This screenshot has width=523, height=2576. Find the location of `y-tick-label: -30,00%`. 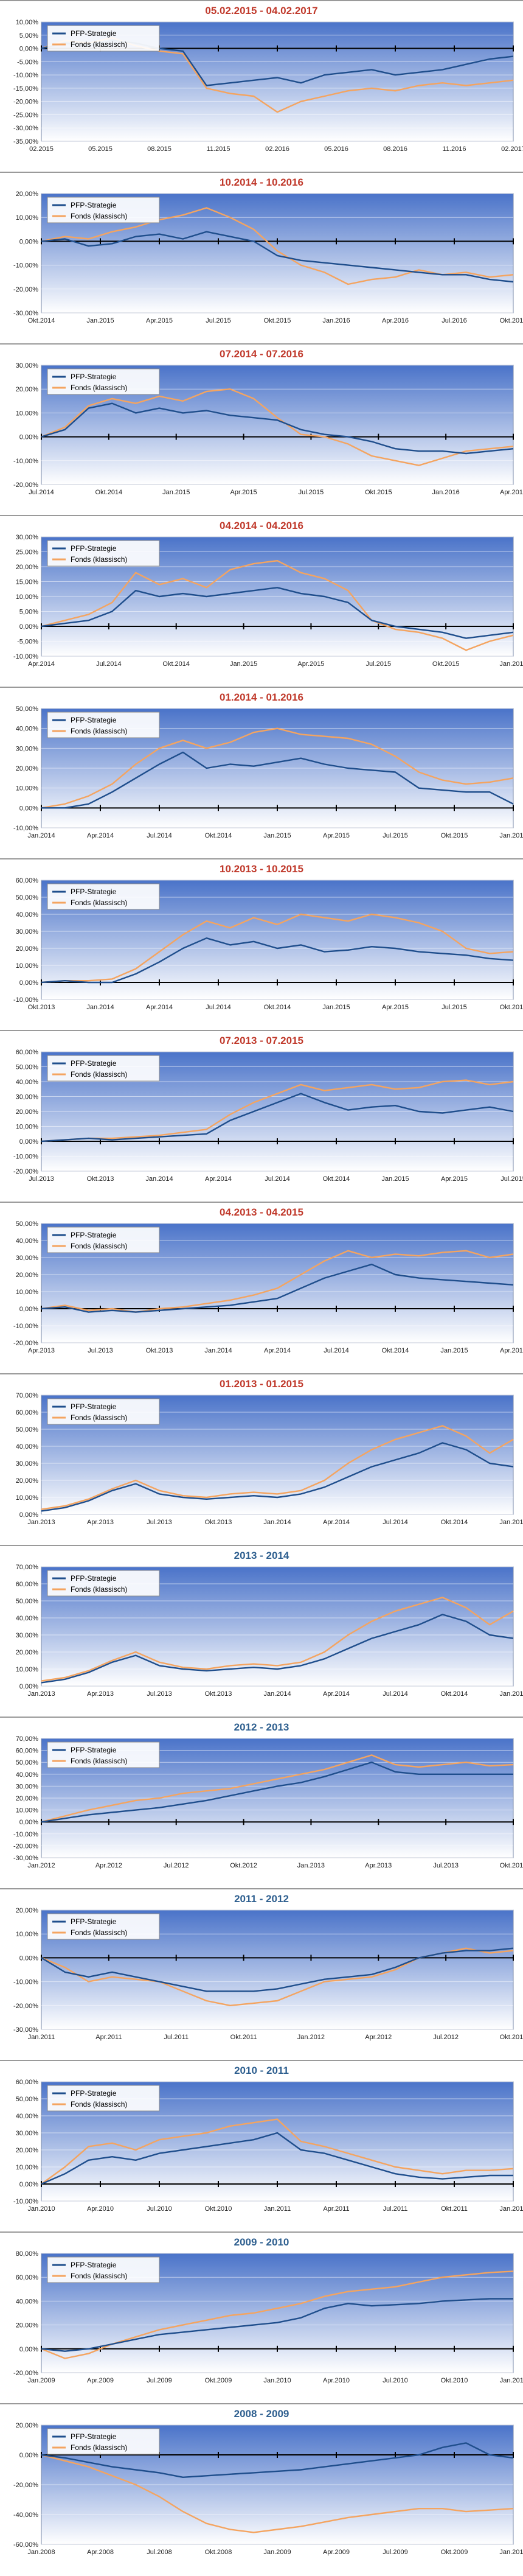

y-tick-label: -30,00% is located at coordinates (26, 1859).